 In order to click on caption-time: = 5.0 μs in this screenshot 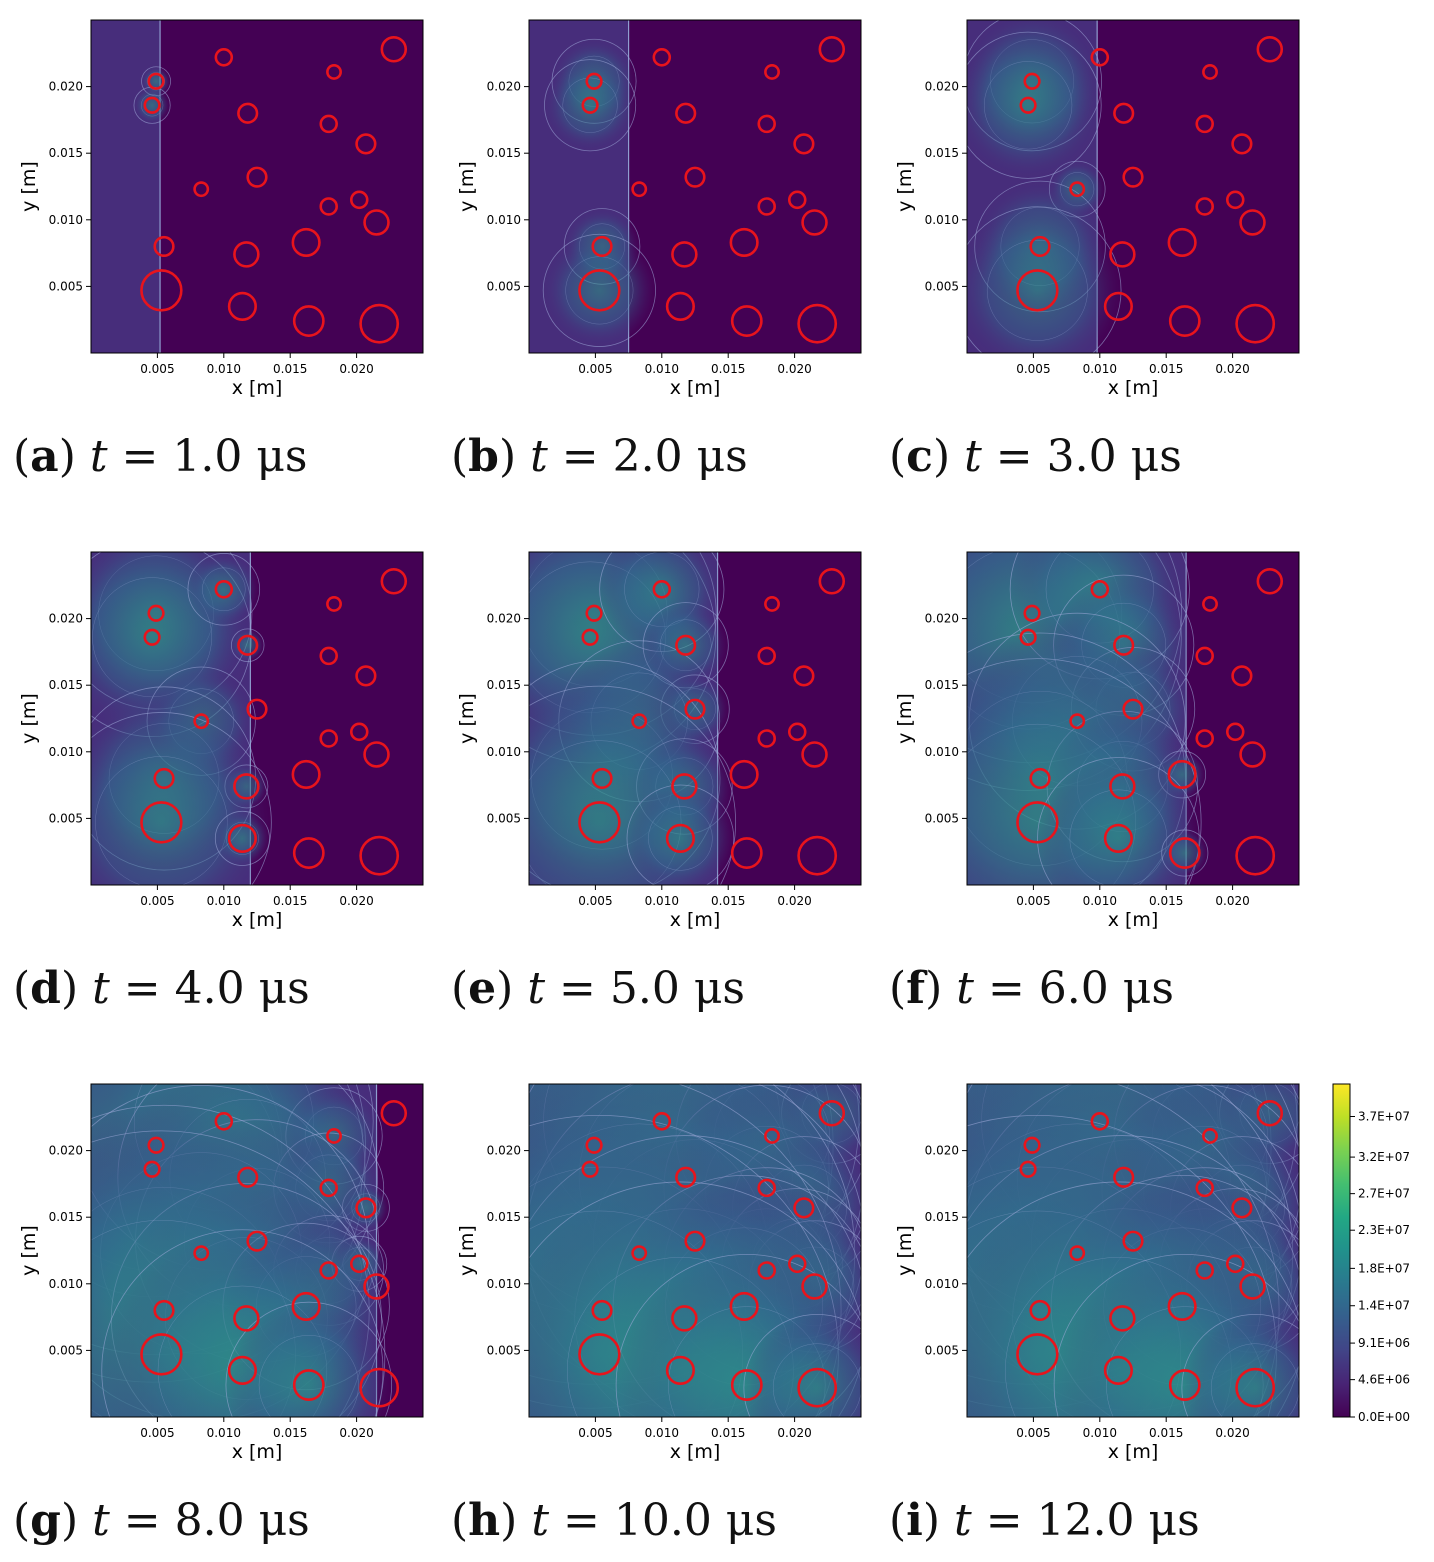, I will do `click(645, 988)`.